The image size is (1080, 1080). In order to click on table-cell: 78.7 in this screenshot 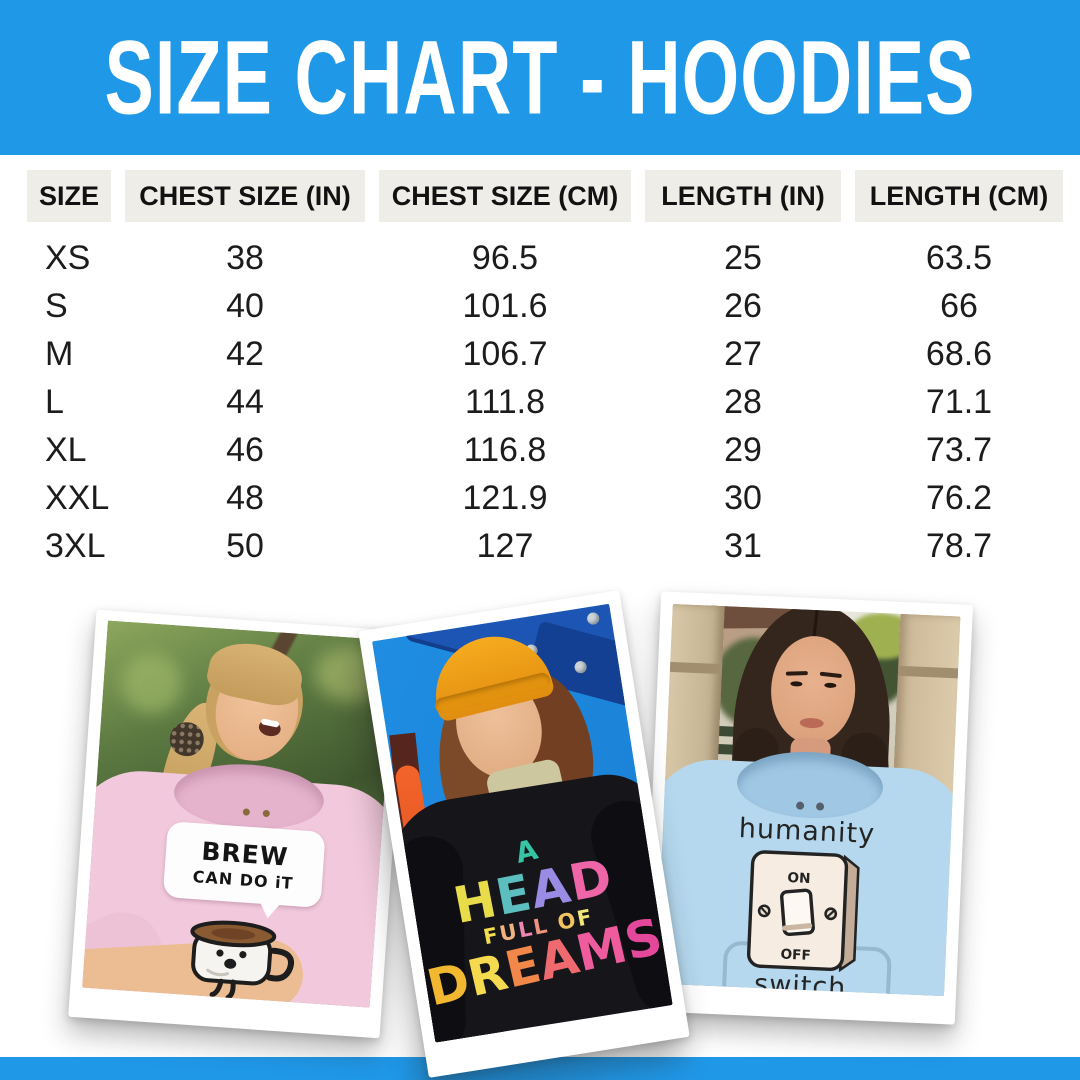, I will do `click(959, 545)`.